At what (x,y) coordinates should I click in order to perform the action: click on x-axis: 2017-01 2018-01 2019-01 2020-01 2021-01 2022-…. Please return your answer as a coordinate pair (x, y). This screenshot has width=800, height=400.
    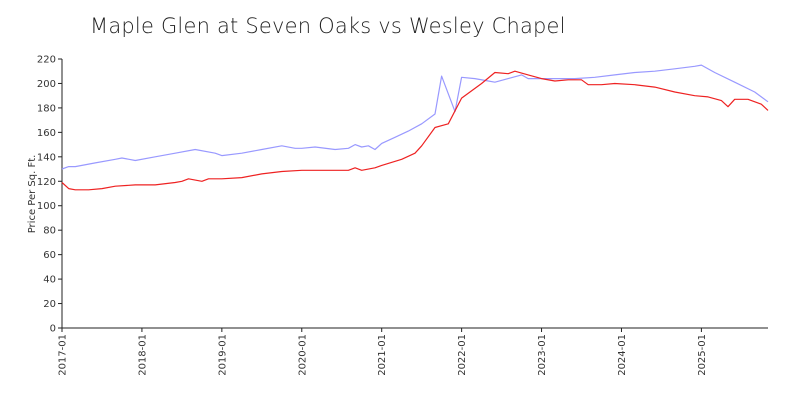
    Looking at the image, I should click on (413, 351).